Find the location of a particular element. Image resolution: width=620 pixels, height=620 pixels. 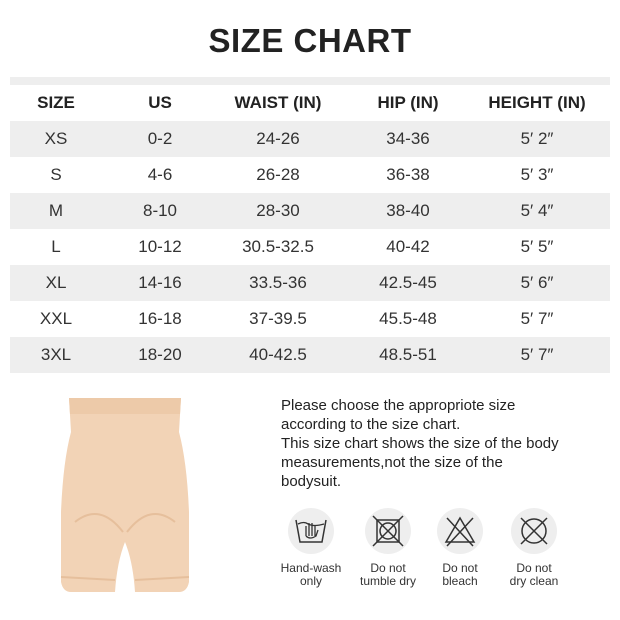

cell-hip: 34-36 is located at coordinates (408, 138).